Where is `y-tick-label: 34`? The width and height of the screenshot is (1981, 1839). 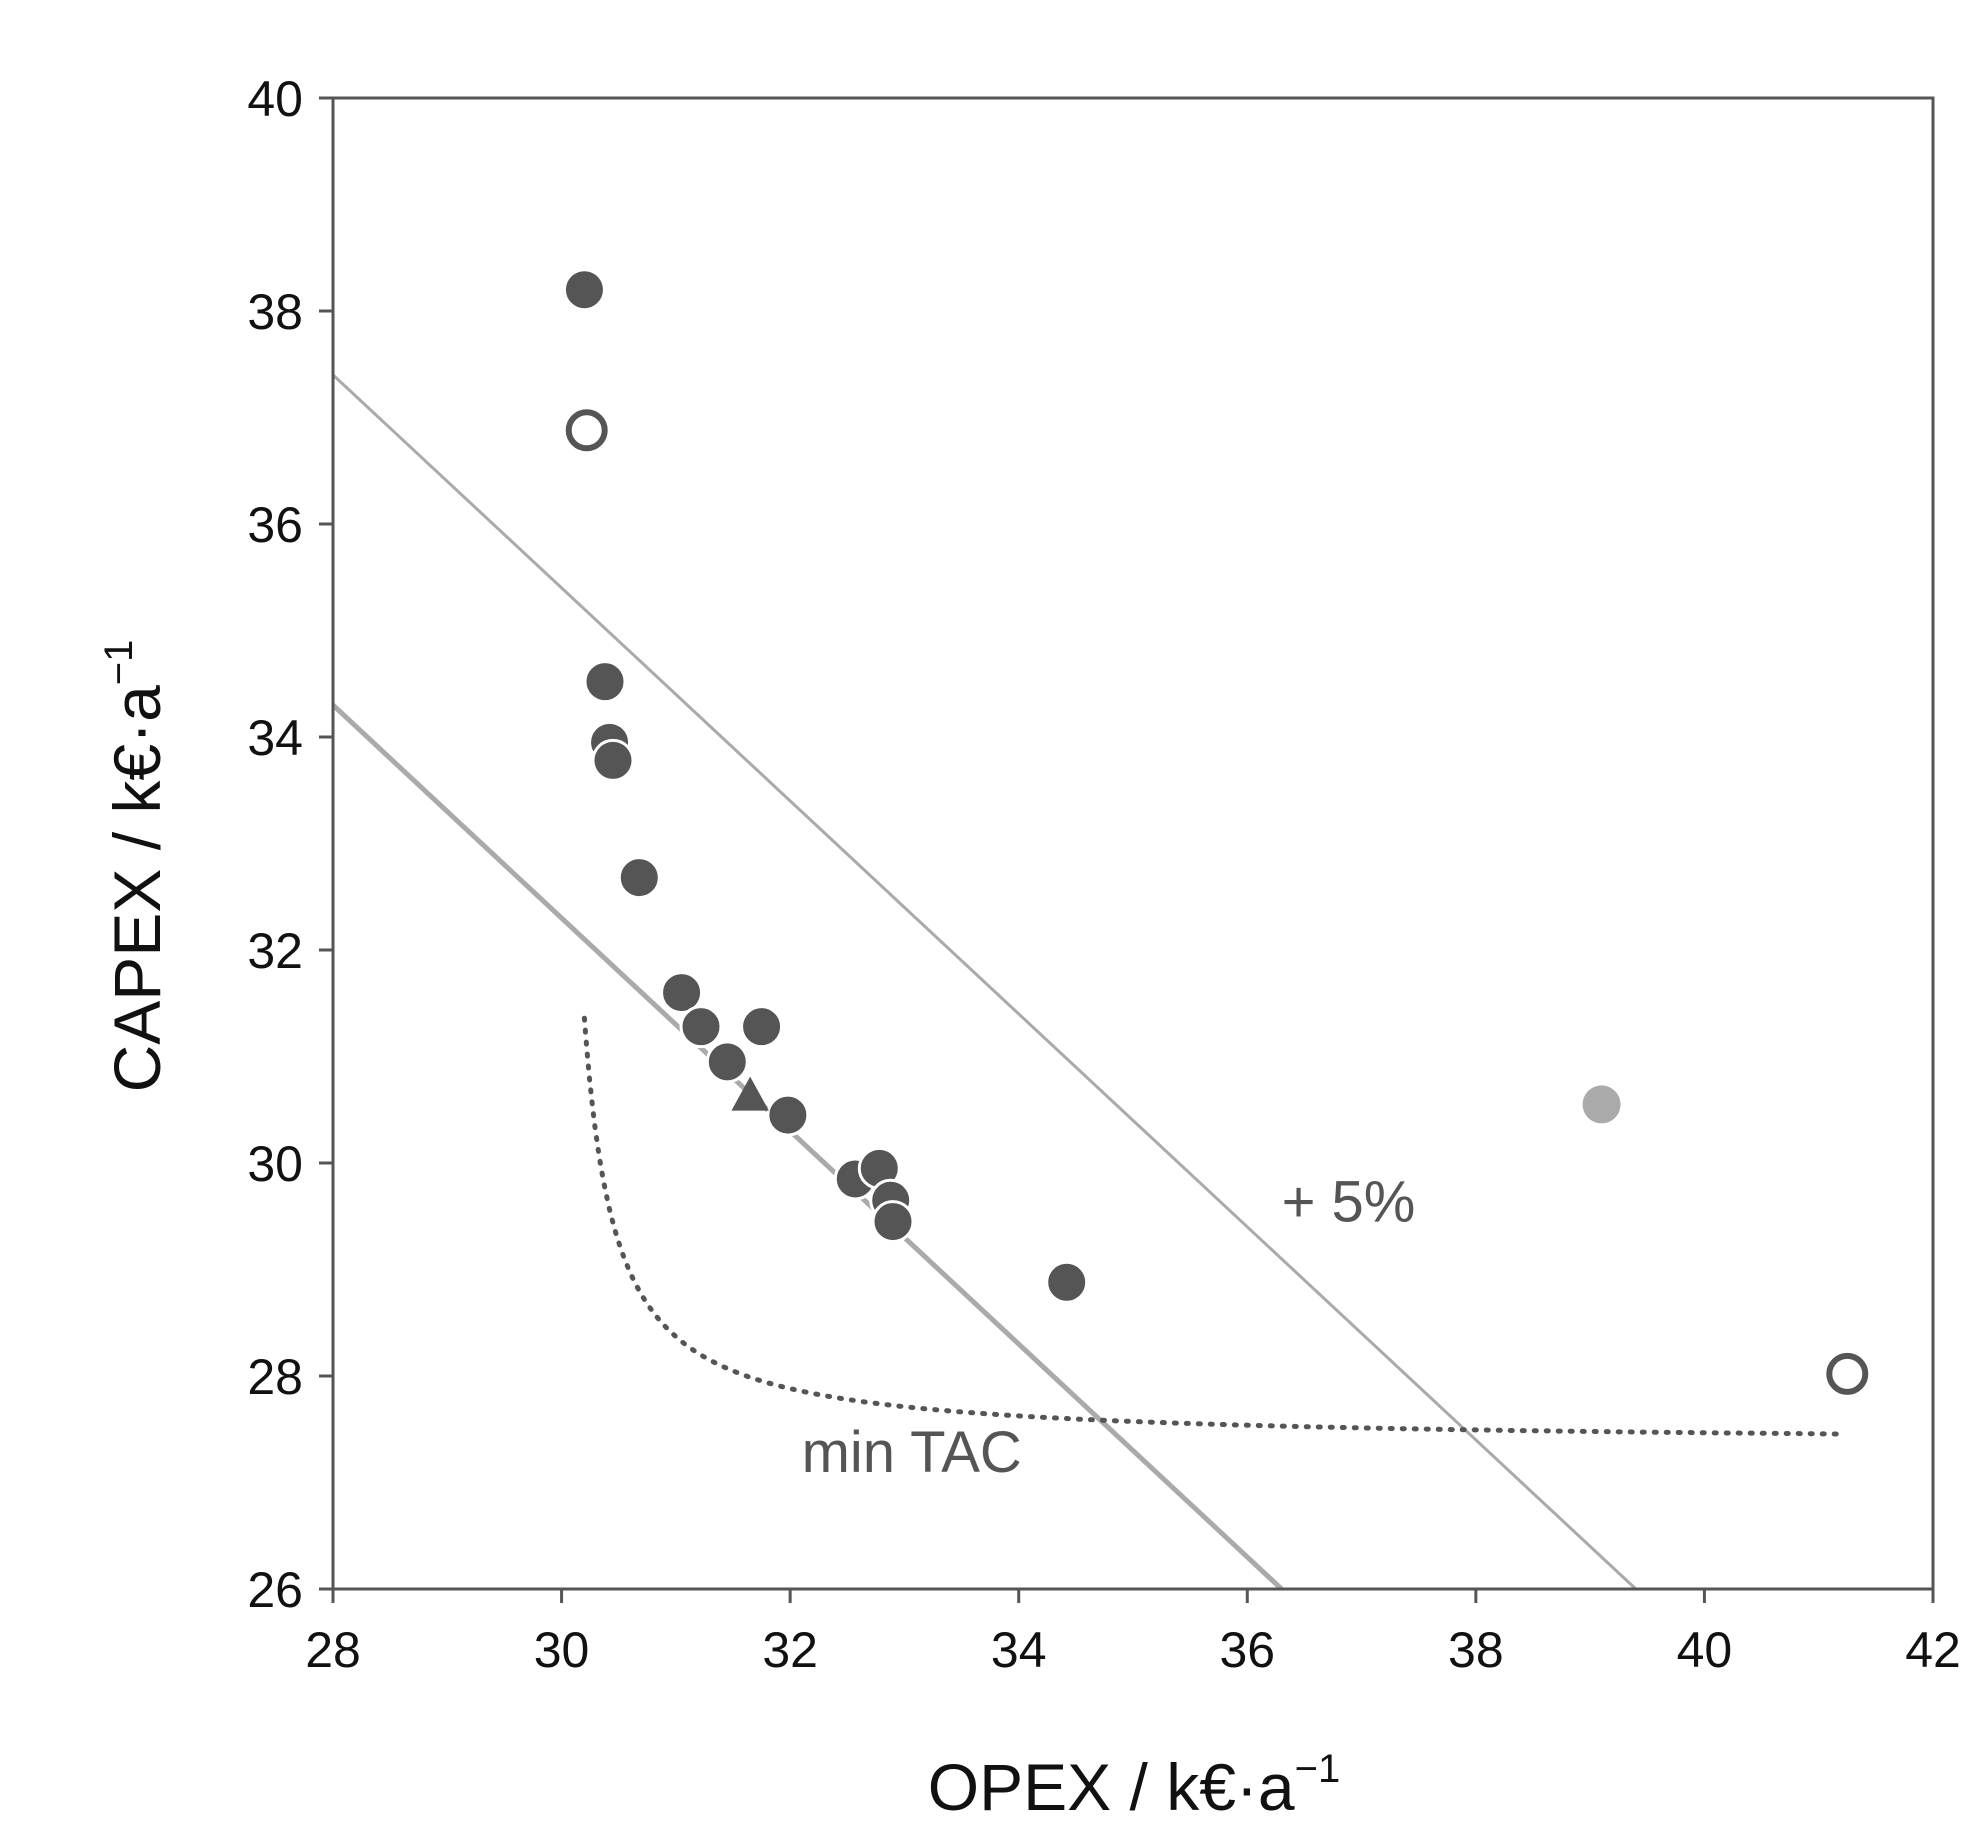
y-tick-label: 34 is located at coordinates (275, 738).